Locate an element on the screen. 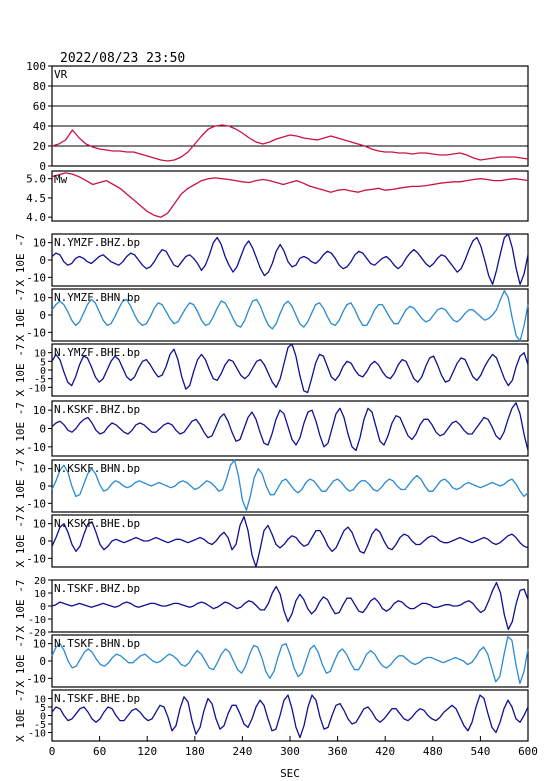 This screenshot has height=781, width=554. panel-10: -10 0 10 N.TSKF.BHN.bp X 10E -7 is located at coordinates (271, 661).